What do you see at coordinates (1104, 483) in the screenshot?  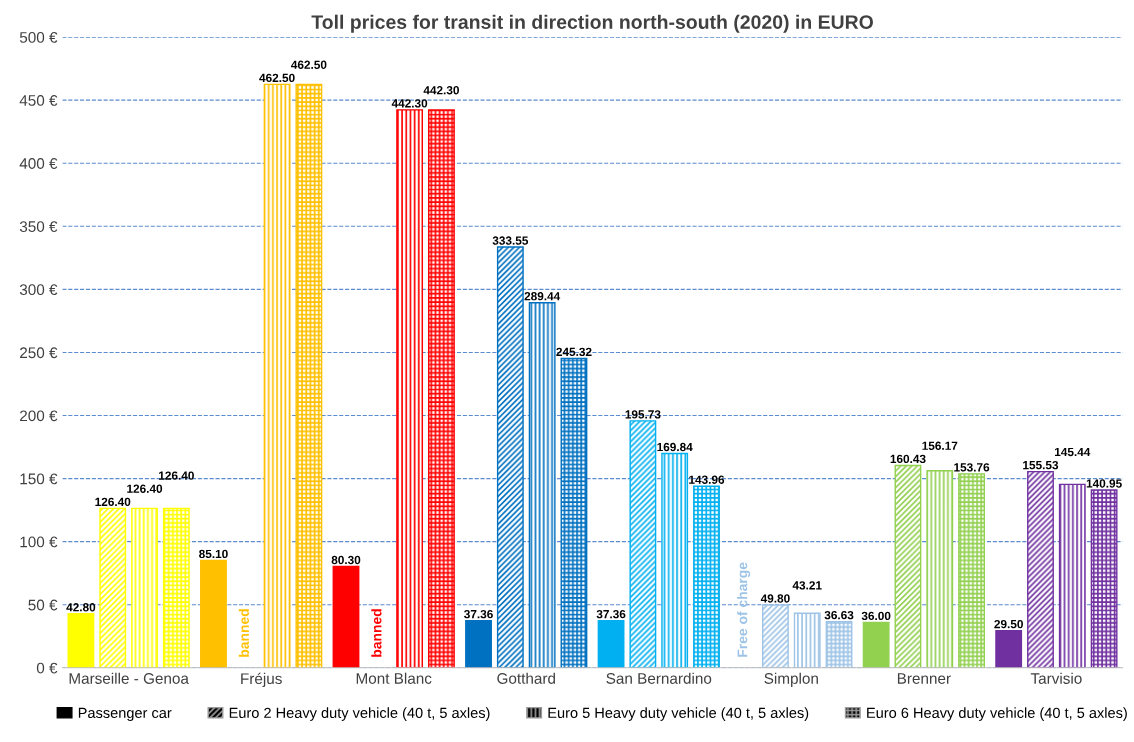 I see `data-label: 140.95` at bounding box center [1104, 483].